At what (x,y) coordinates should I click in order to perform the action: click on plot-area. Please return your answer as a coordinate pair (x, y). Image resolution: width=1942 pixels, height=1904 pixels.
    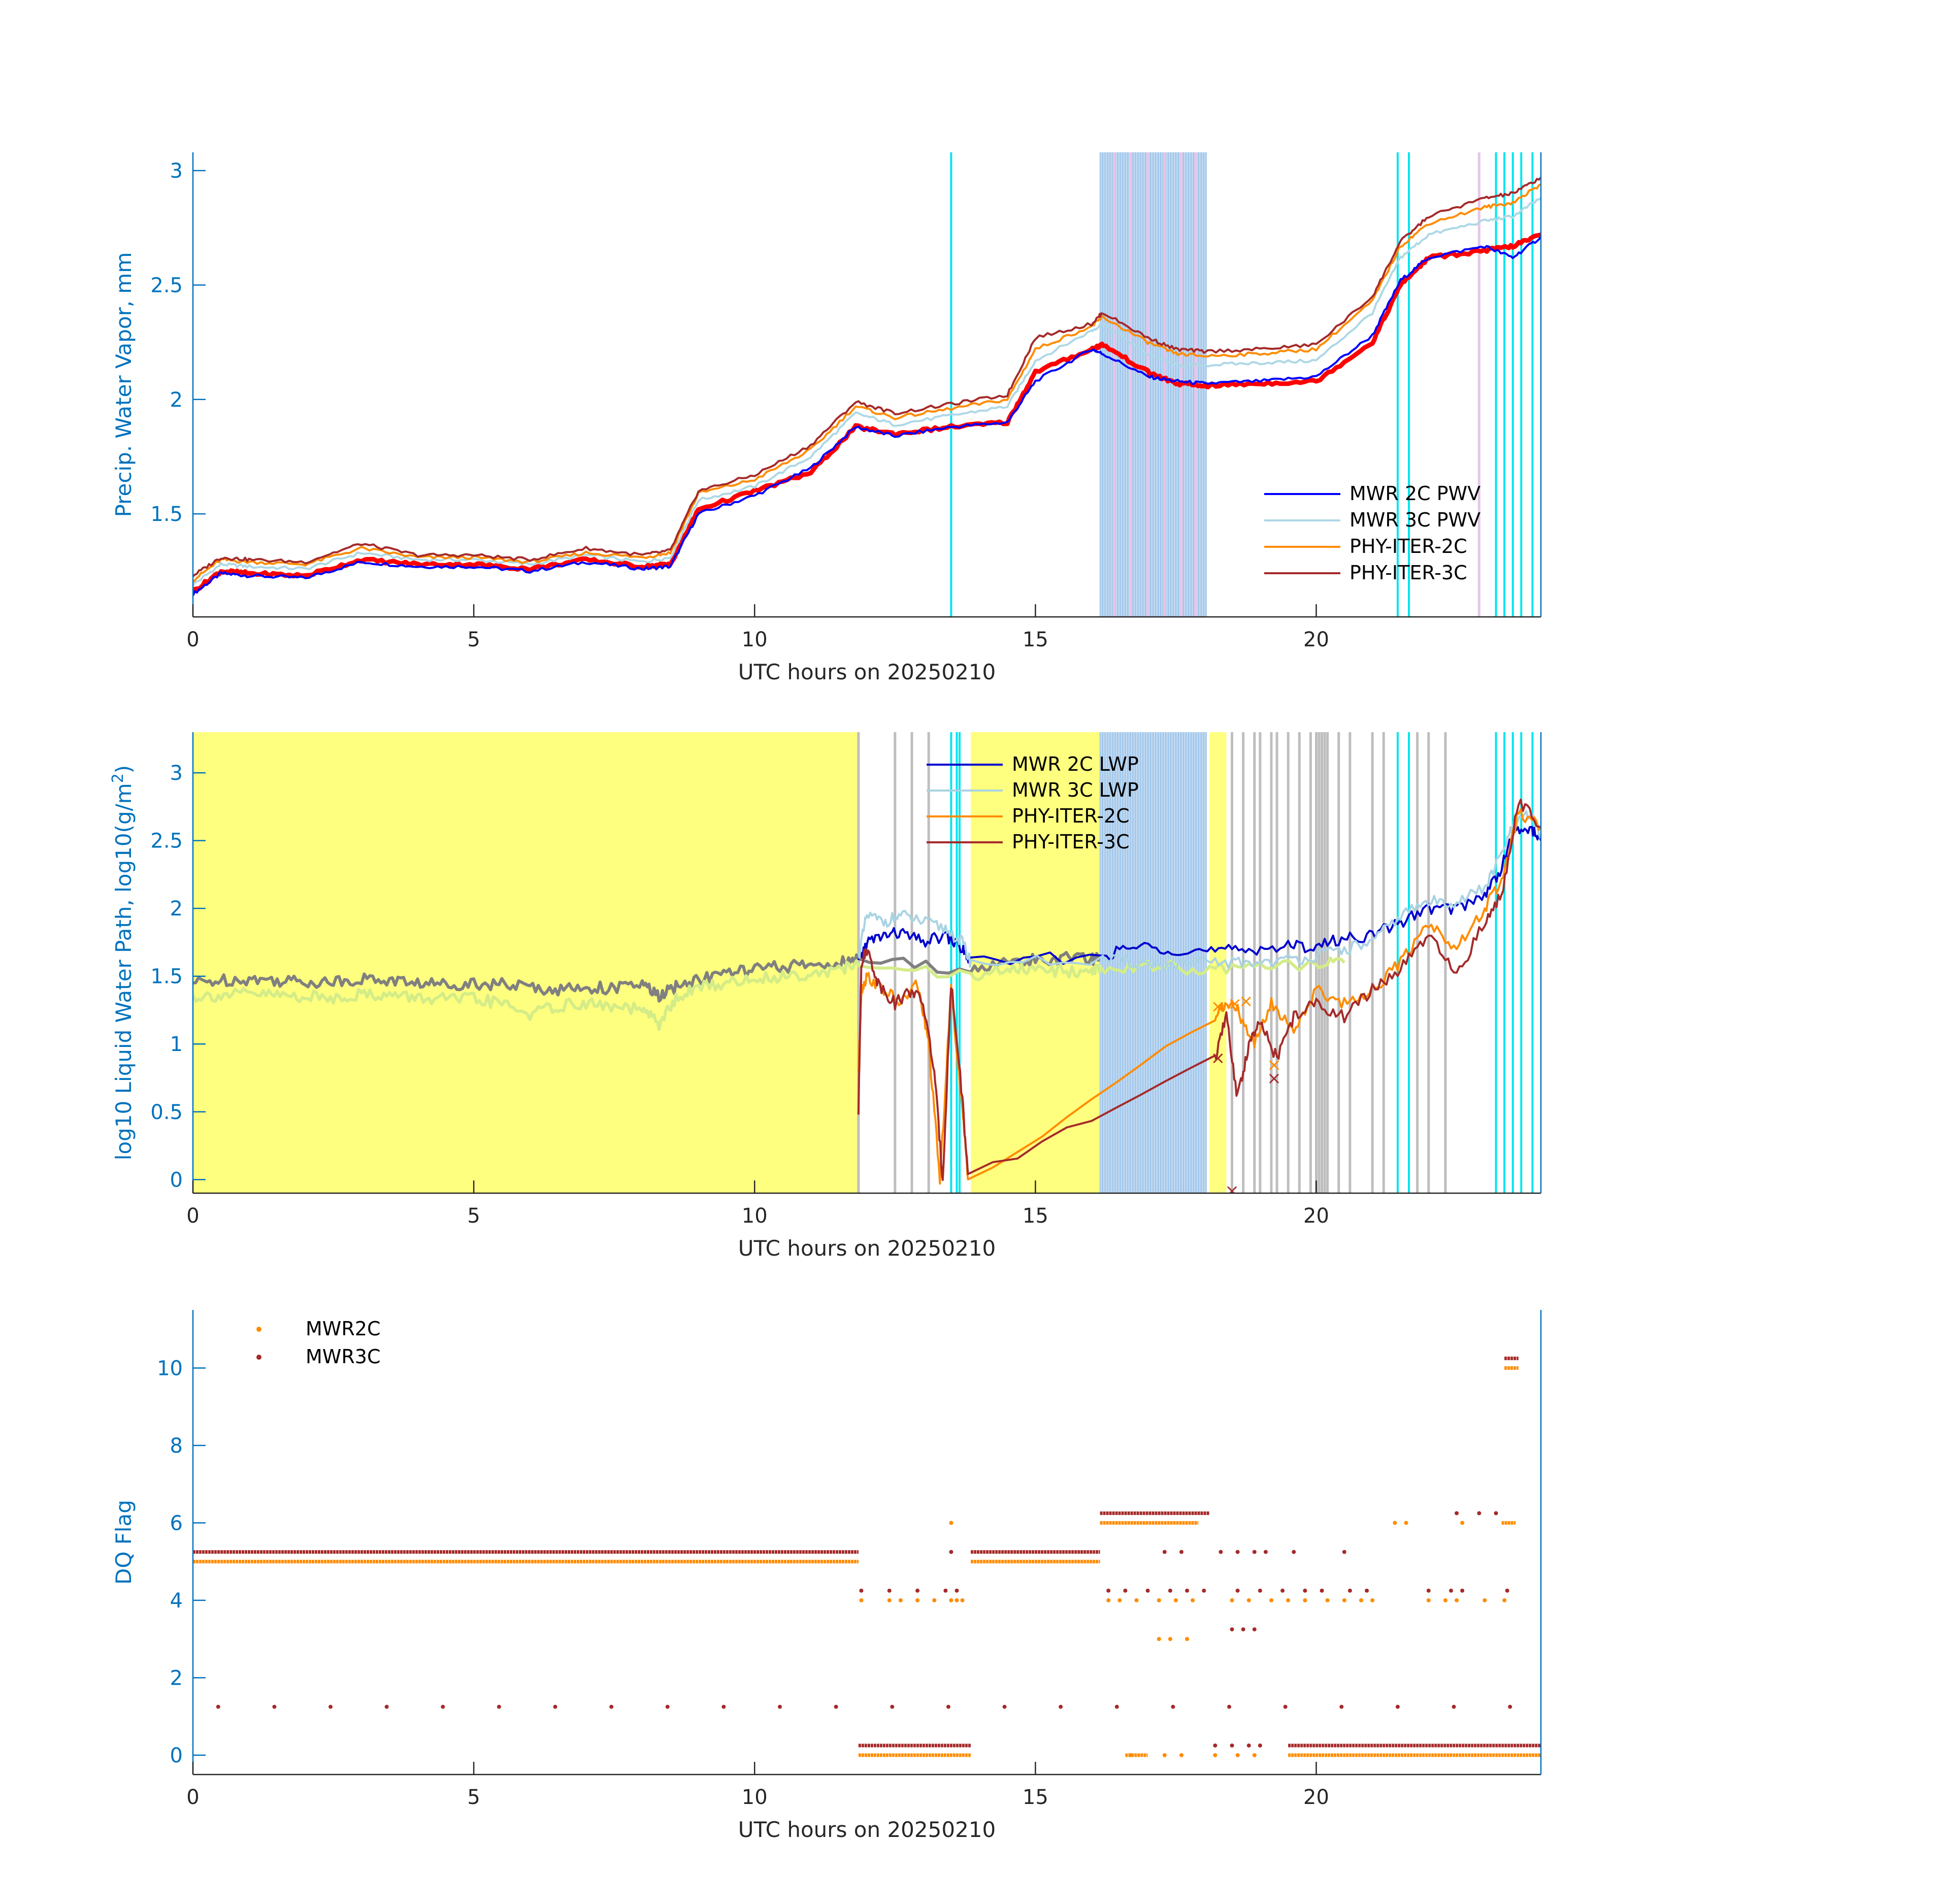
    Looking at the image, I should click on (867, 1557).